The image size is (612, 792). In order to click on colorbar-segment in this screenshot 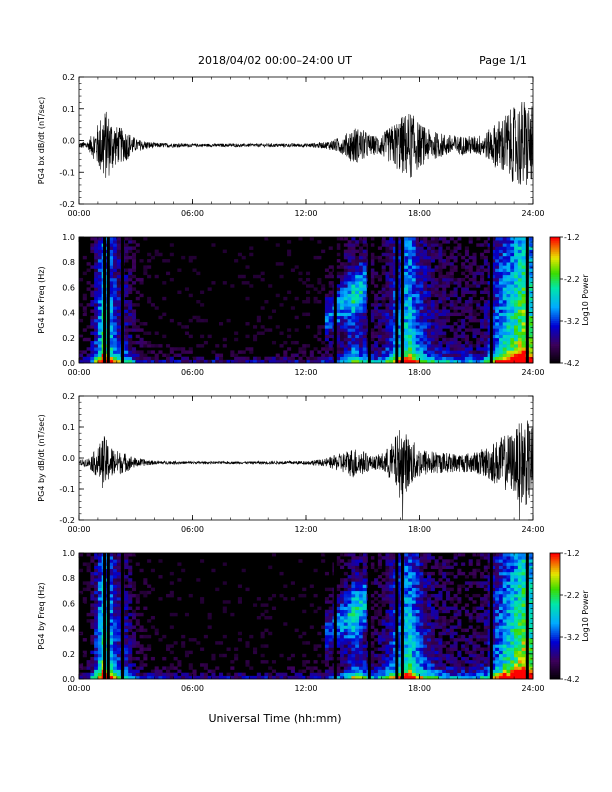, I will do `click(555, 305)`.